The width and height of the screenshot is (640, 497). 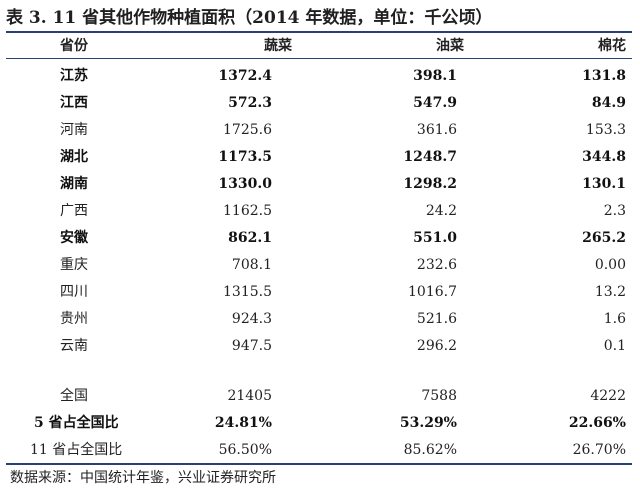 I want to click on vegetables-cell: 1725.6, so click(x=247, y=130).